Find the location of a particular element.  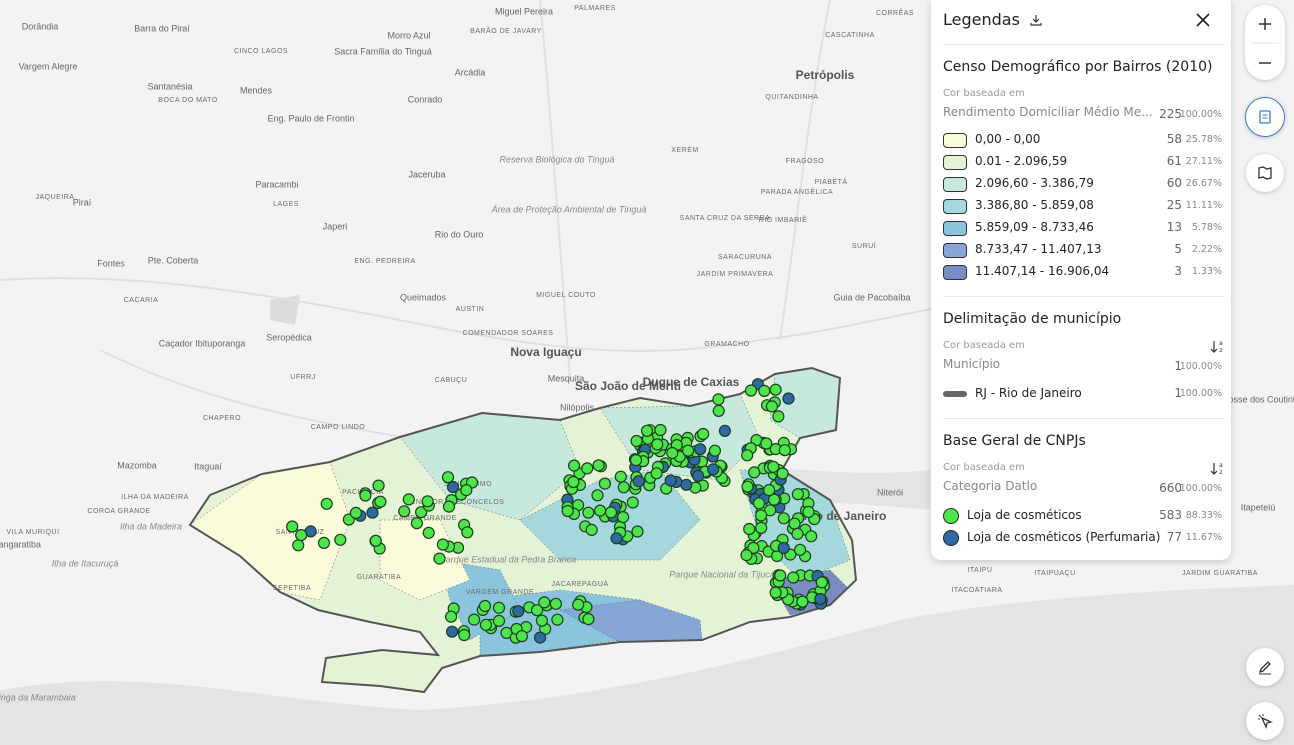

zoom-in is located at coordinates (1265, 24).